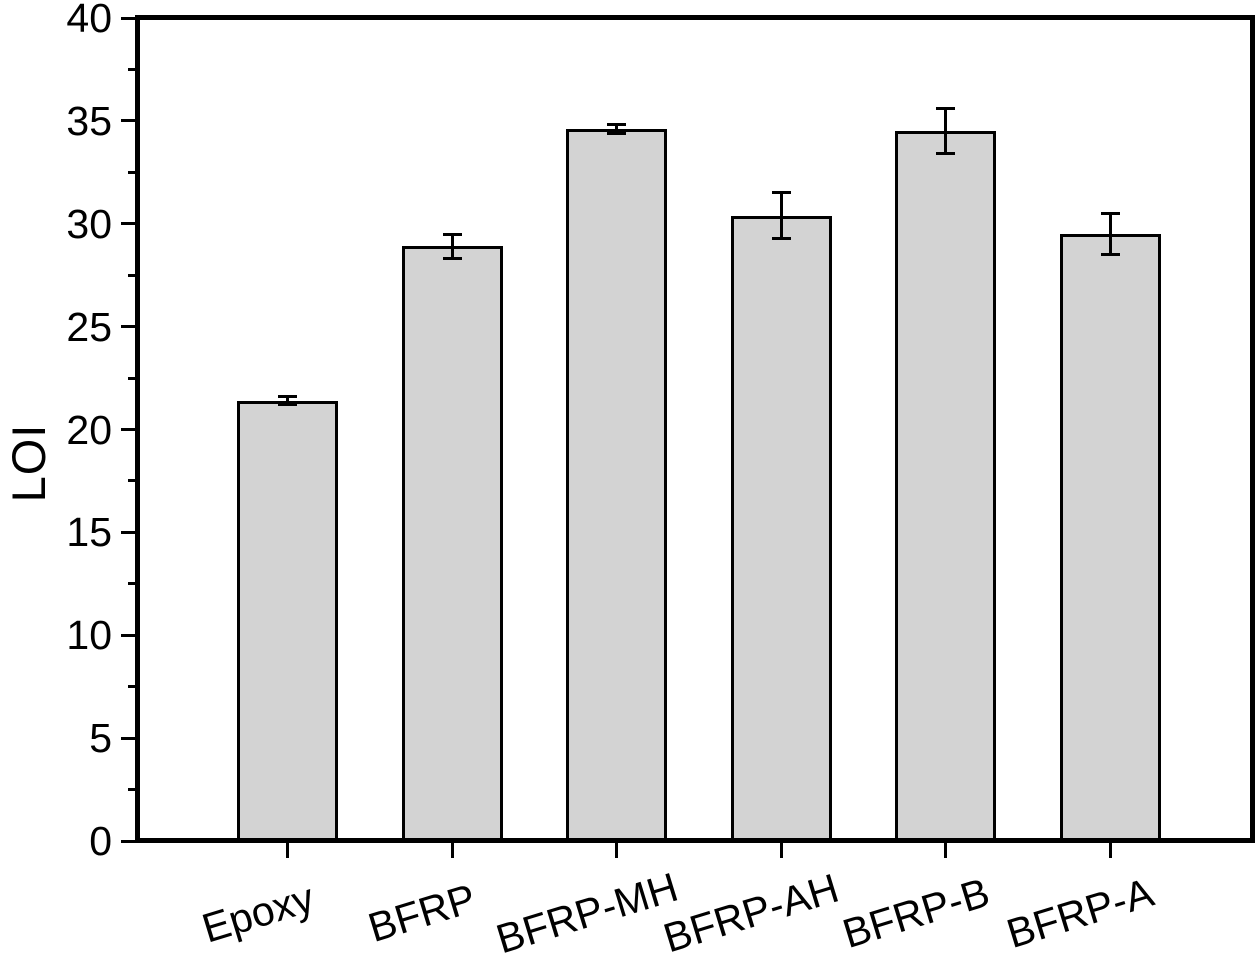 Image resolution: width=1260 pixels, height=955 pixels. I want to click on error-cap-bottom-bfrp-mh, so click(616, 133).